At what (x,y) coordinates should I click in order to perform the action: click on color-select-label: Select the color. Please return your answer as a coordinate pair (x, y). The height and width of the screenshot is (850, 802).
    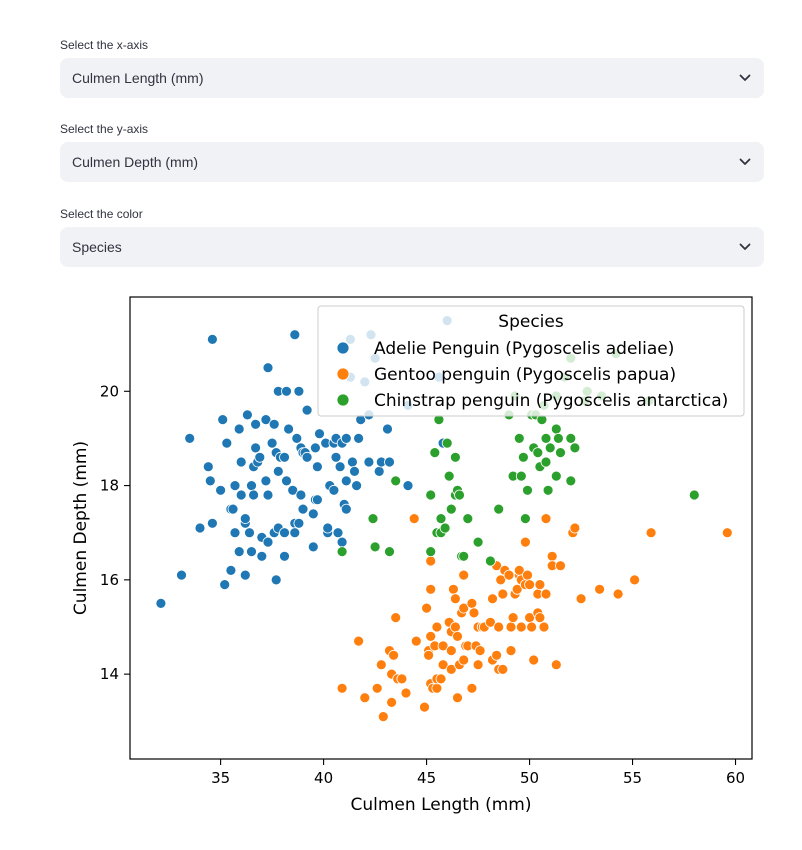
    Looking at the image, I should click on (101, 214).